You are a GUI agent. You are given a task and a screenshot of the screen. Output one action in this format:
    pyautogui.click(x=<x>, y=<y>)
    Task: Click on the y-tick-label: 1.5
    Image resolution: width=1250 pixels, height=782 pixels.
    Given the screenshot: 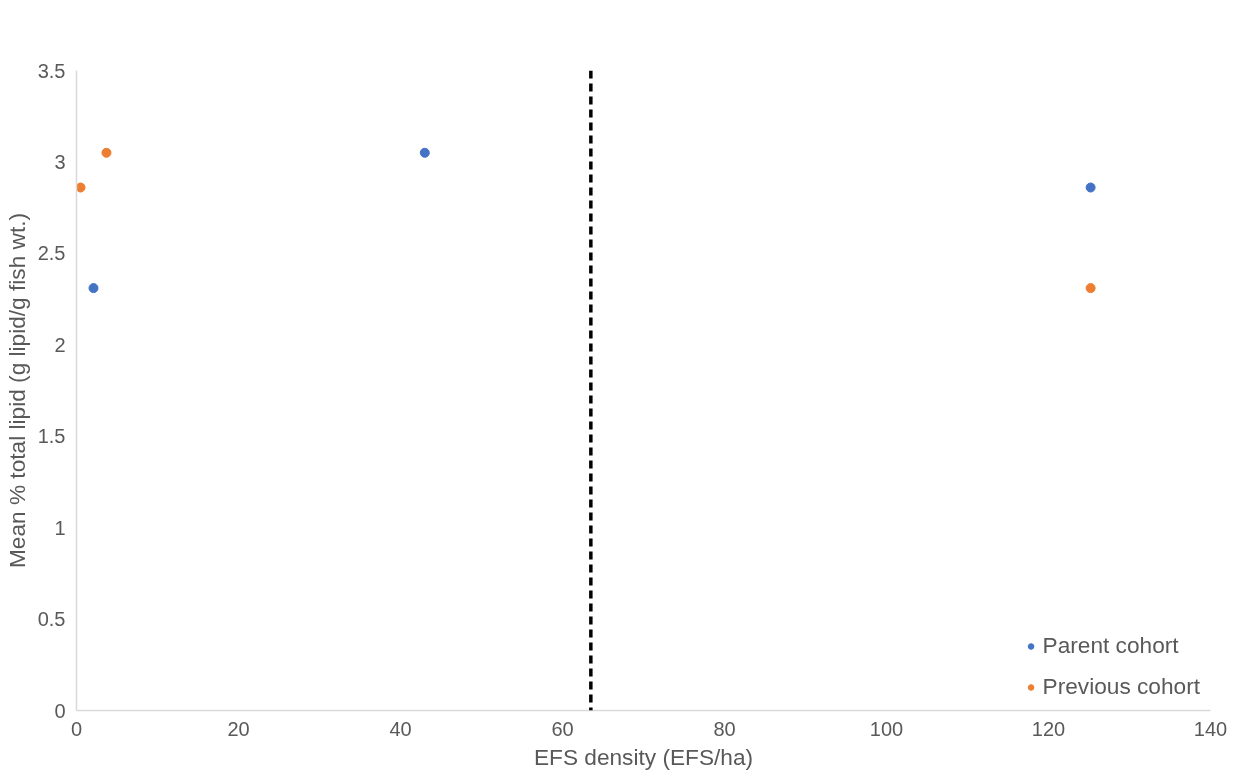 What is the action you would take?
    pyautogui.click(x=51, y=436)
    